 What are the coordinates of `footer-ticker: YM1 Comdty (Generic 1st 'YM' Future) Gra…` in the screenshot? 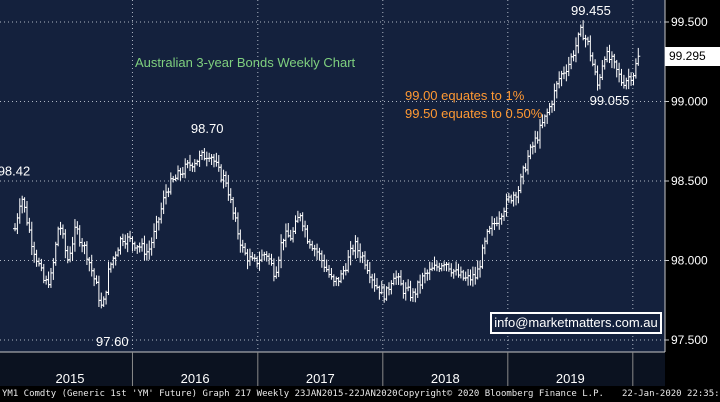 It's located at (200, 394).